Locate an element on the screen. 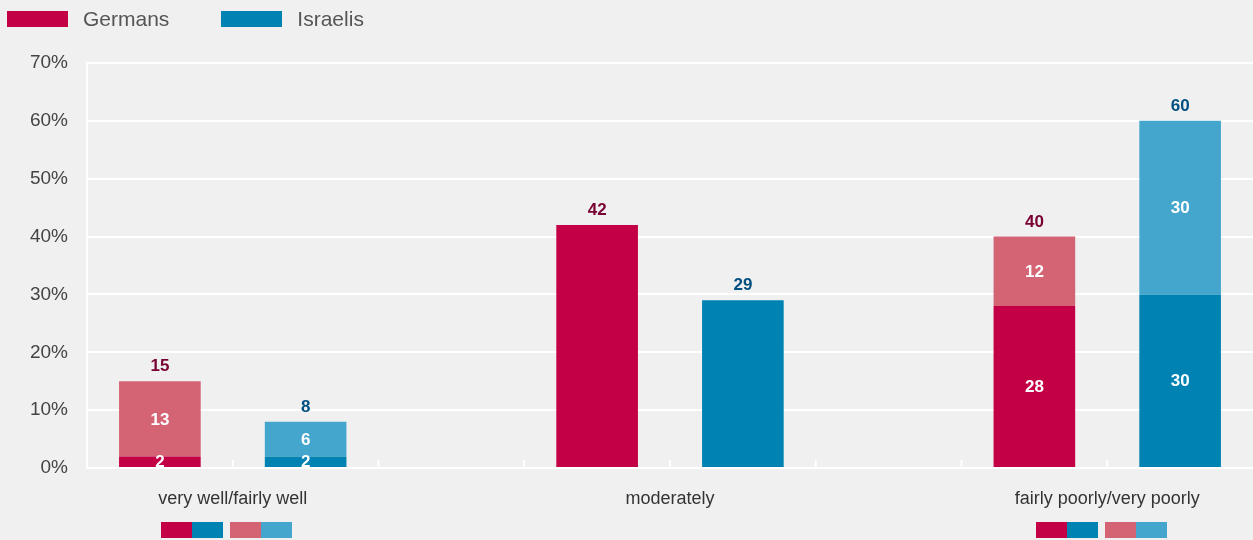  y-tick-label: 30% is located at coordinates (49, 293).